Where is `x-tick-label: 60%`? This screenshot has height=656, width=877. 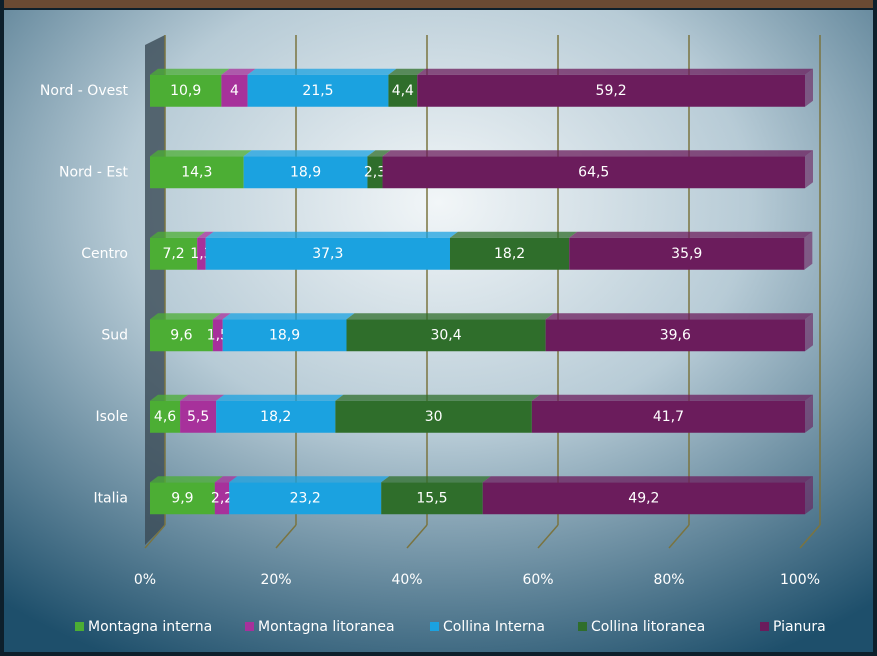
x-tick-label: 60% is located at coordinates (537, 580).